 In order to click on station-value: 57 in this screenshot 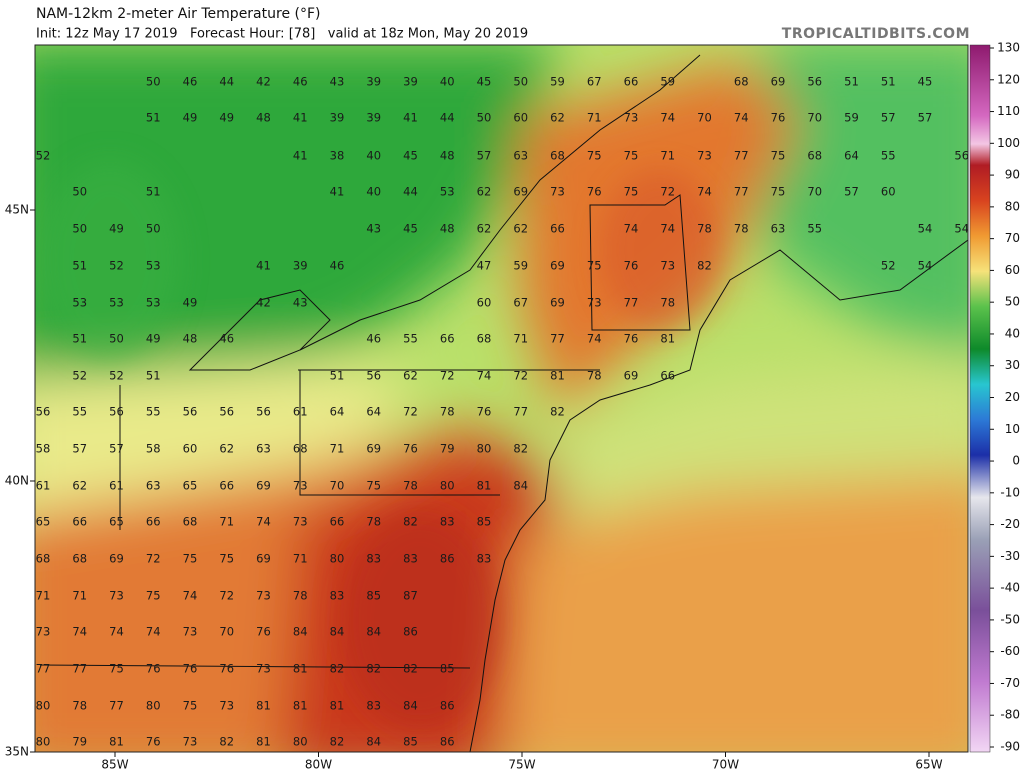, I will do `click(925, 118)`.